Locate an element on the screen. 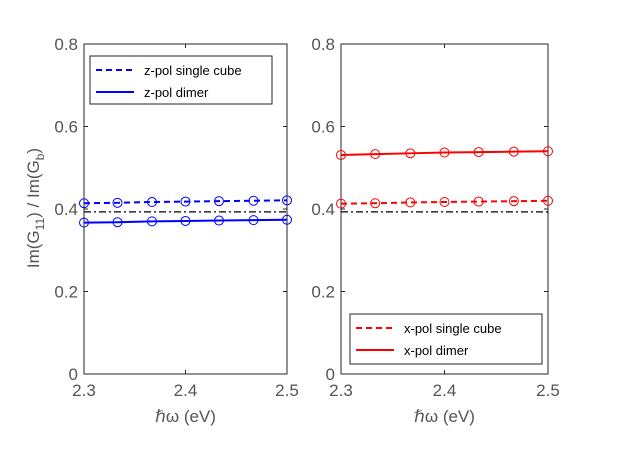 Image resolution: width=623 pixels, height=467 pixels. y-axis-label-sub-2: b is located at coordinates (40, 156).